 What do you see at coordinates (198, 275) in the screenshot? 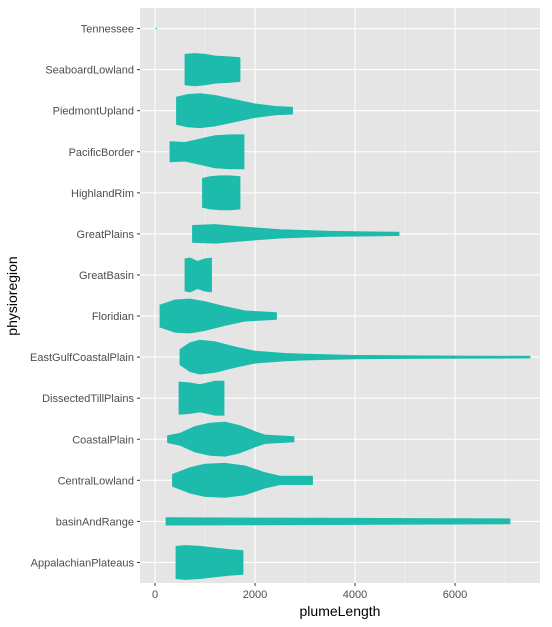
I see `violin-GreatBasin` at bounding box center [198, 275].